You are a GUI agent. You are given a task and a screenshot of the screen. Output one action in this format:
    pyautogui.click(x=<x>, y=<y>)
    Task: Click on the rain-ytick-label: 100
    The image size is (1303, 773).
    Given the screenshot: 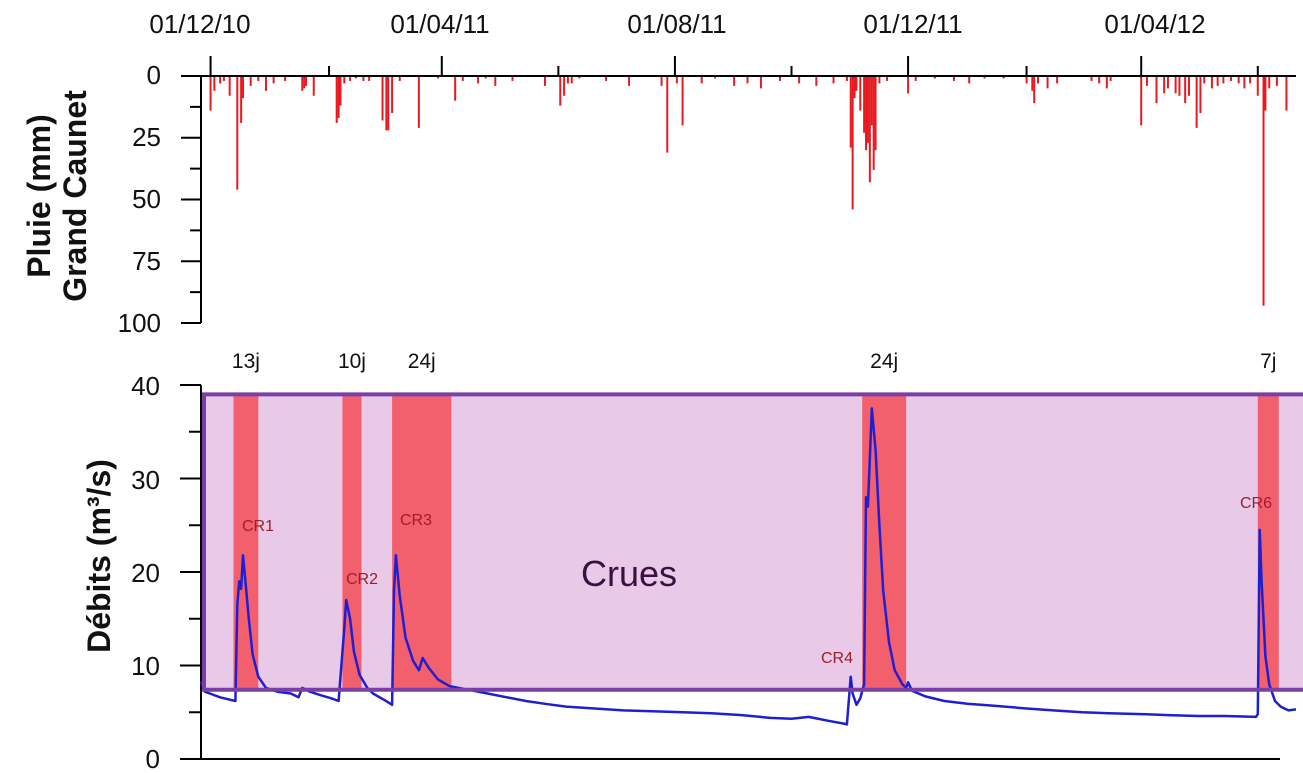 What is the action you would take?
    pyautogui.click(x=139, y=323)
    